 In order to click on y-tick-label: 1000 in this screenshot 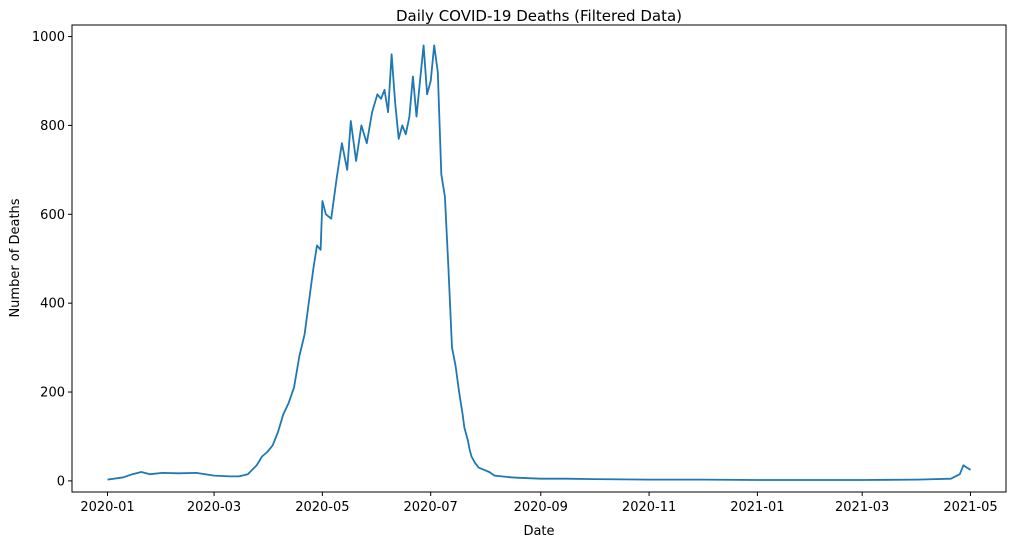, I will do `click(48, 37)`.